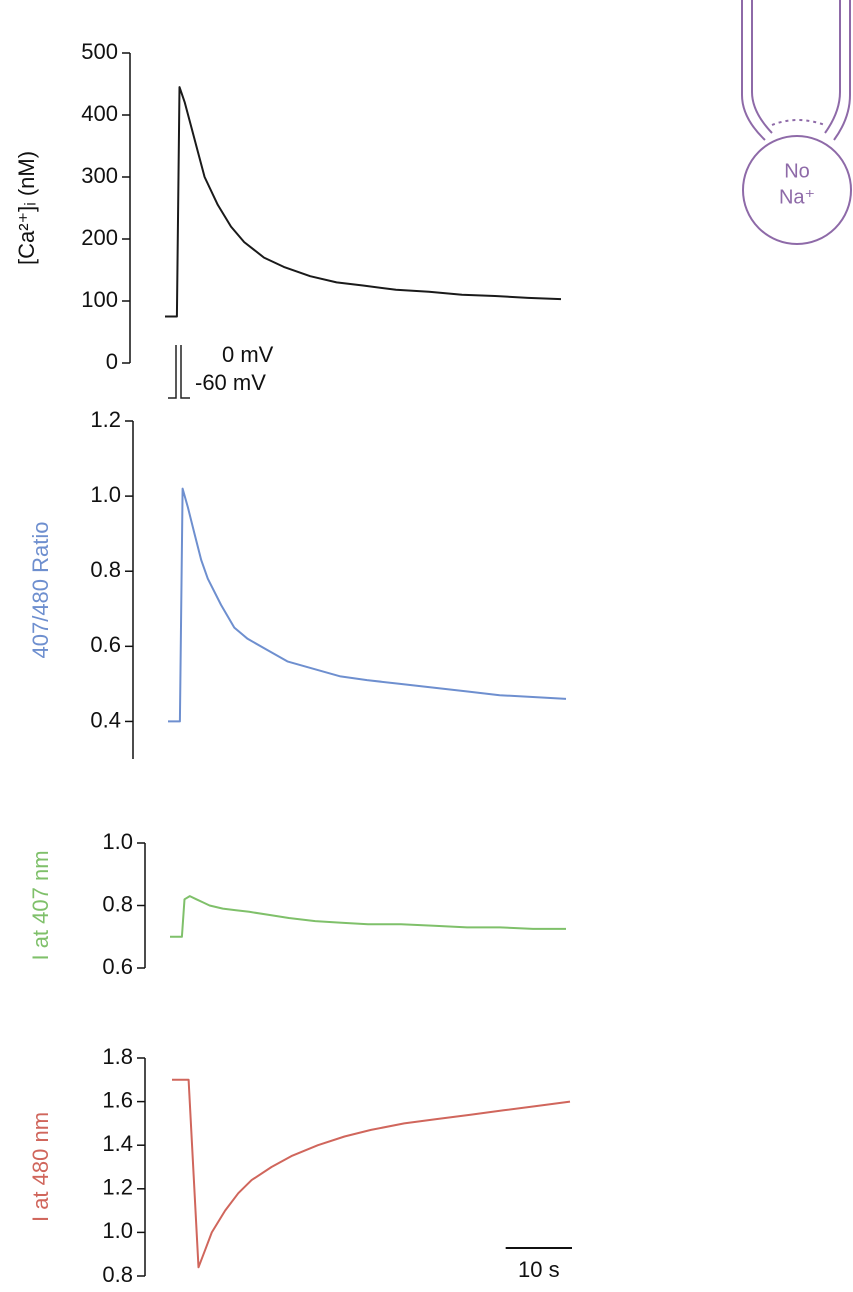  Describe the element at coordinates (539, 1269) in the screenshot. I see `scale-bar-label: 10 s` at that location.